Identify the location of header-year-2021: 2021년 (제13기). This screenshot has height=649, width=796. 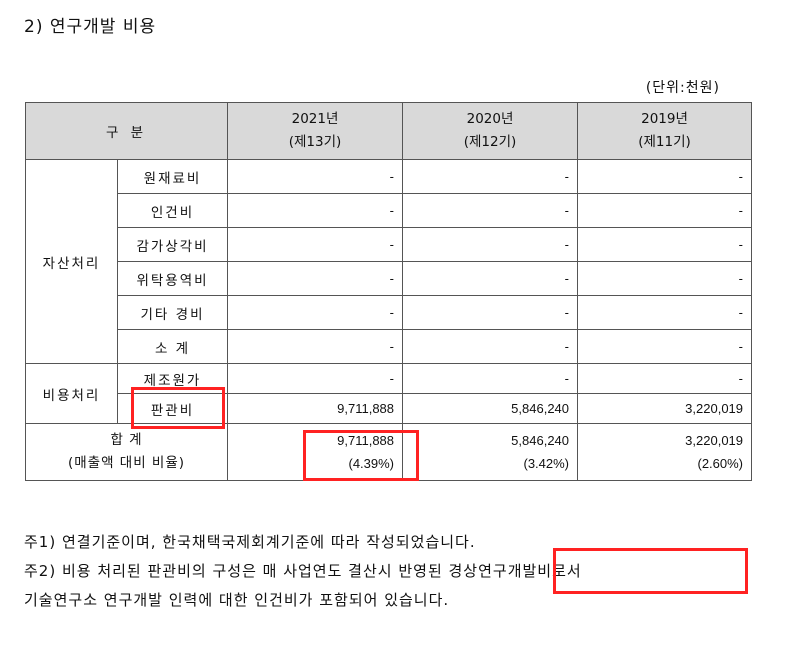
(315, 131).